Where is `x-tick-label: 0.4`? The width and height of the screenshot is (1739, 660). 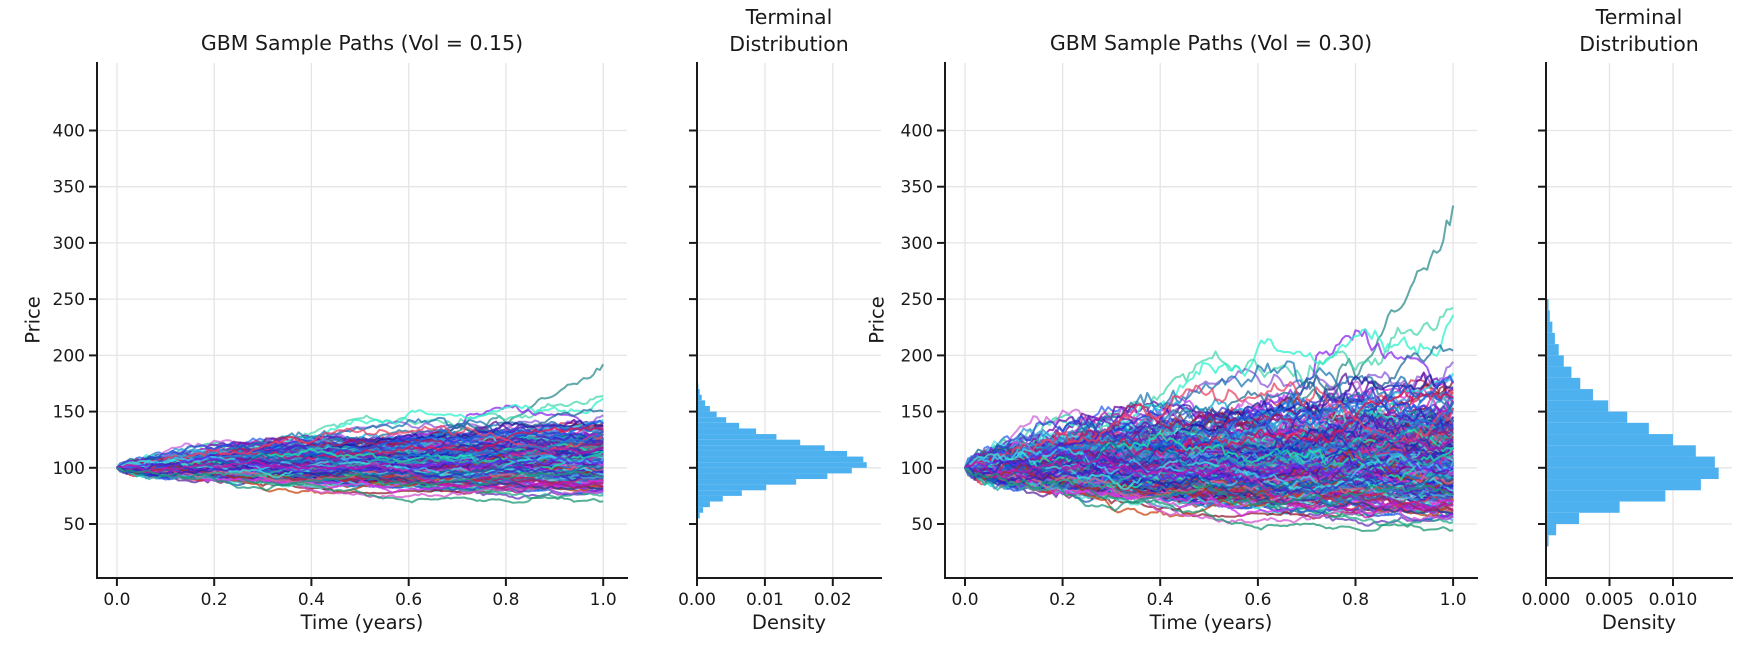 x-tick-label: 0.4 is located at coordinates (1160, 600).